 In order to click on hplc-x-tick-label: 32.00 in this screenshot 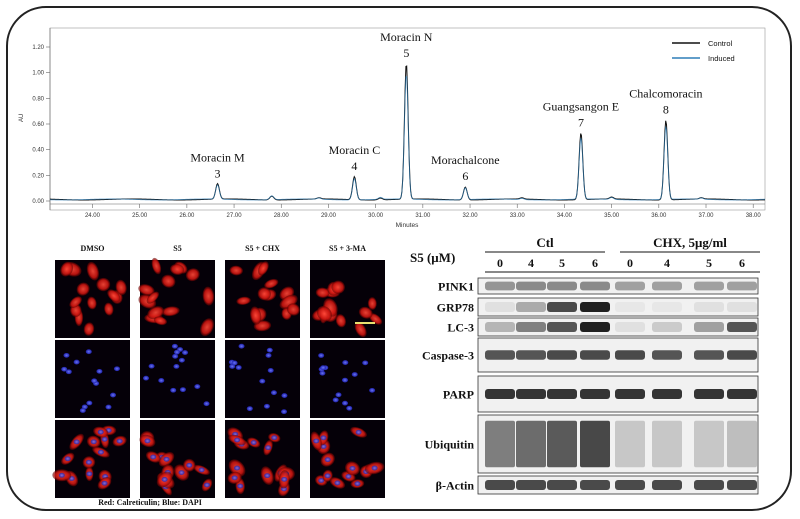, I will do `click(471, 216)`.